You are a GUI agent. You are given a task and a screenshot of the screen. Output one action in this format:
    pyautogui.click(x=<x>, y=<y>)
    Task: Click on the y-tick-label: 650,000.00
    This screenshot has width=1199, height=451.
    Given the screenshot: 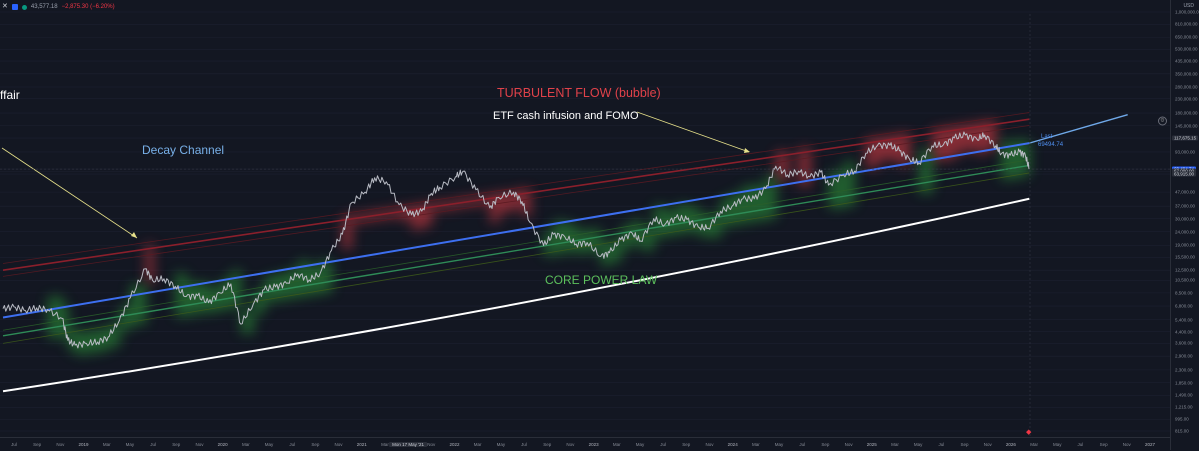 What is the action you would take?
    pyautogui.click(x=1186, y=37)
    